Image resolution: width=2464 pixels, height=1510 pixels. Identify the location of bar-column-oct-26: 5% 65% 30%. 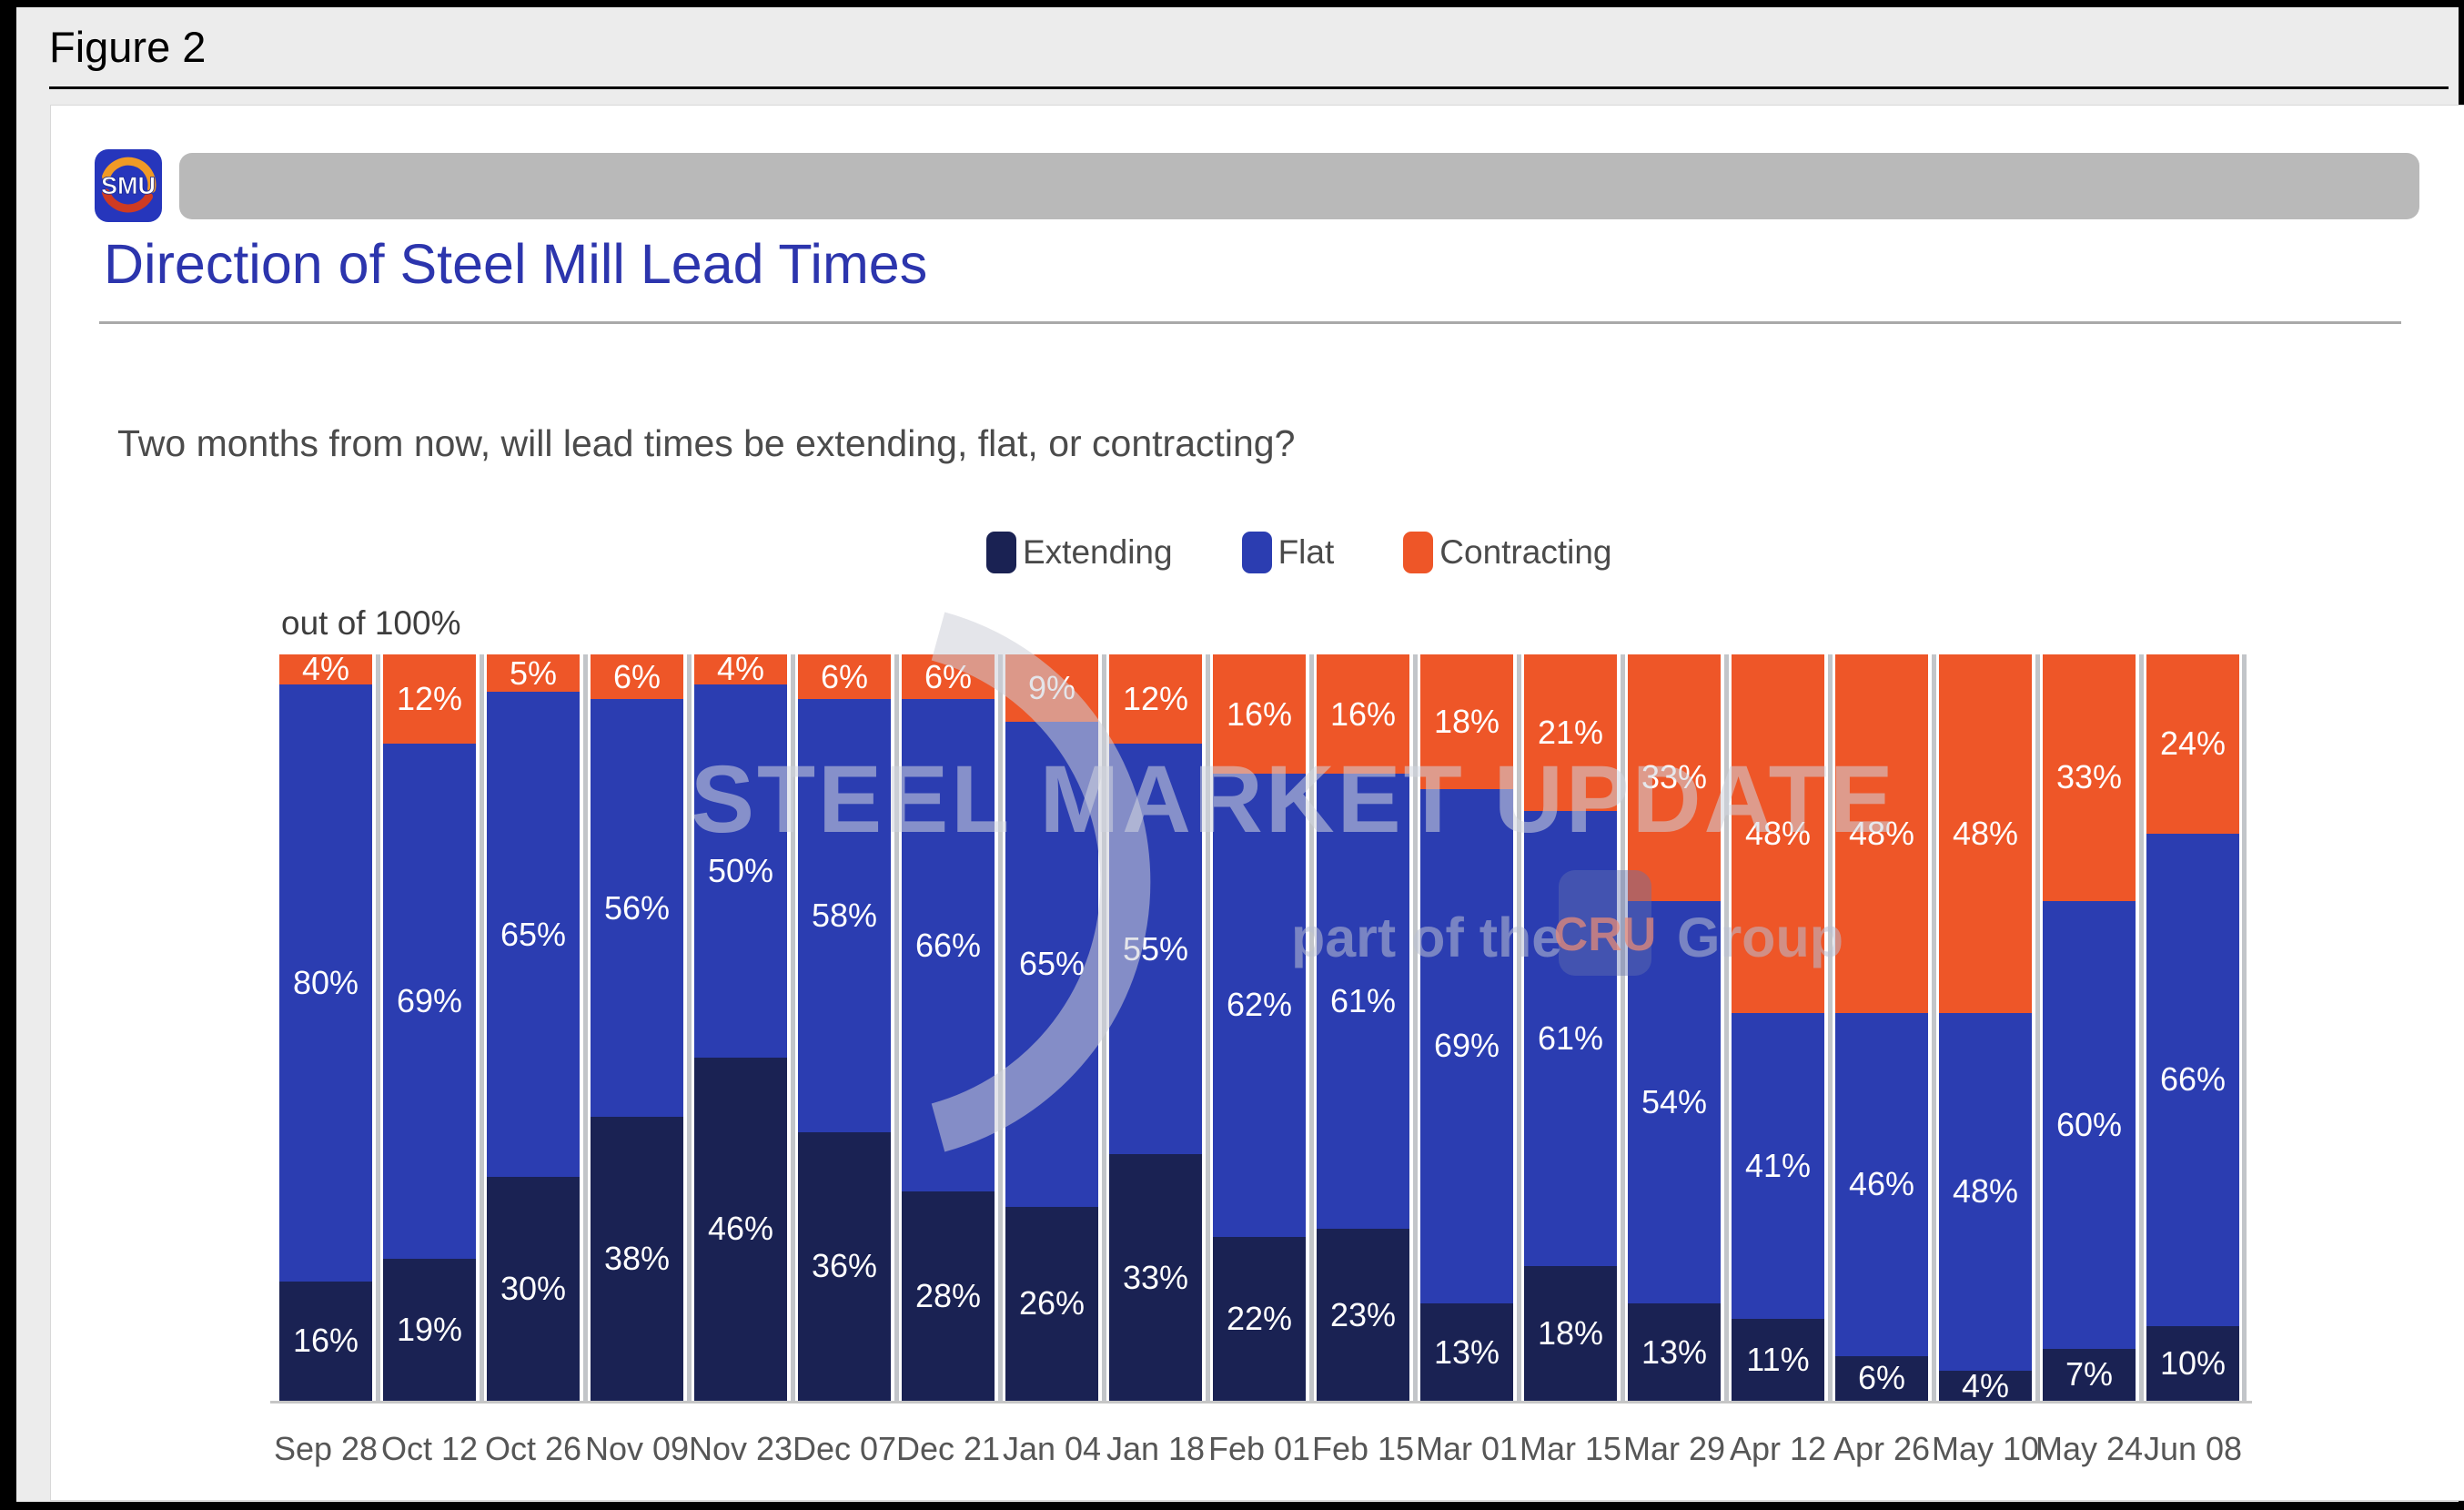
(533, 1027).